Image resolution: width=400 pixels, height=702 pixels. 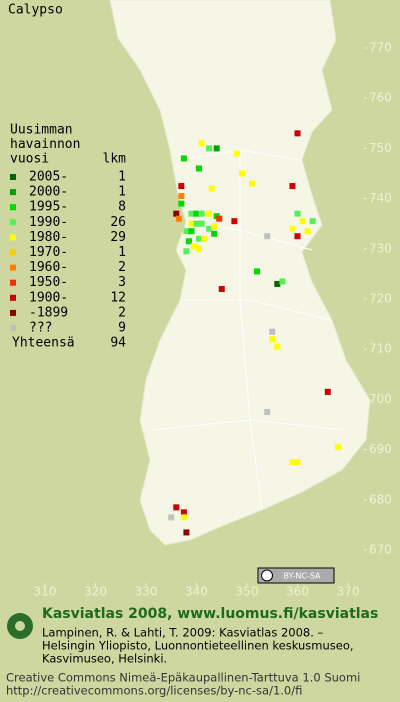 I want to click on x-tick-label: 310, so click(x=45, y=592).